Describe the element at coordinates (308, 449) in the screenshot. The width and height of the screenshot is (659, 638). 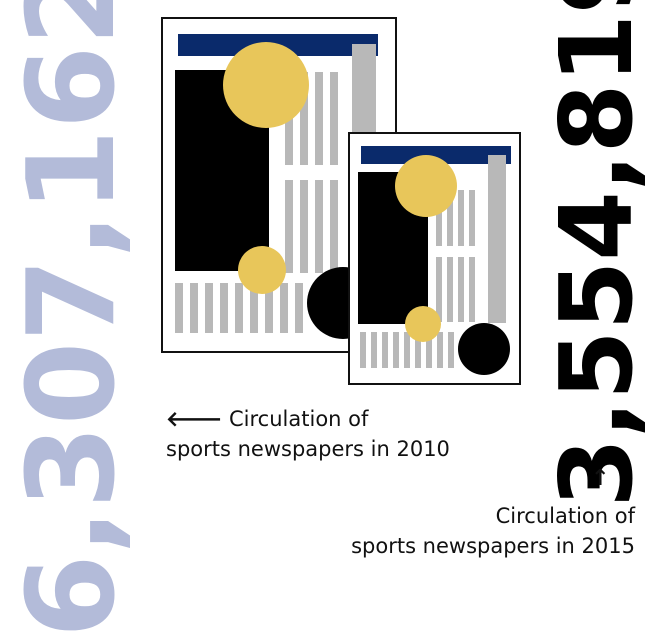
I see `caption-2010-line2: sports newspapers in 2010` at that location.